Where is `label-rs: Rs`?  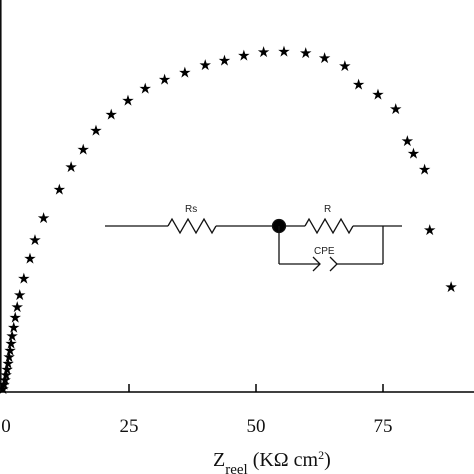 label-rs: Rs is located at coordinates (191, 209).